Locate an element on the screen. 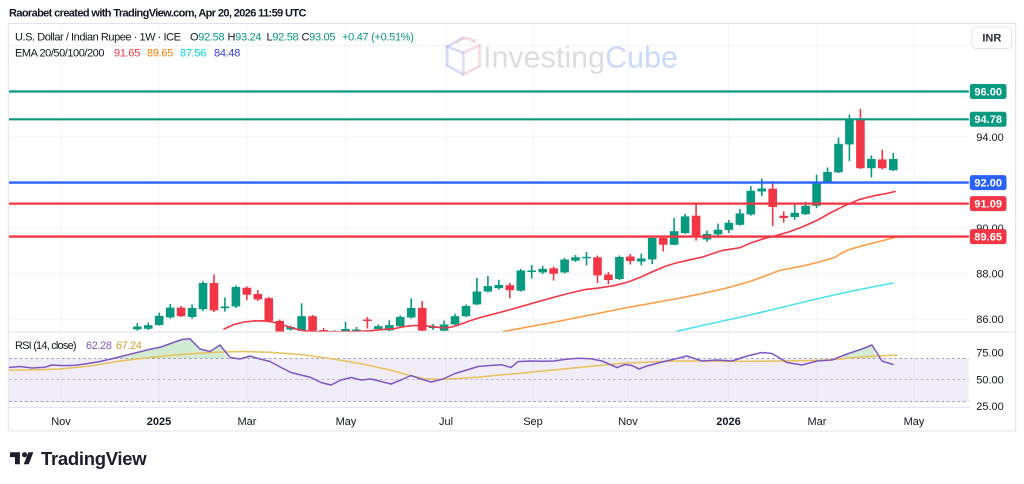 This screenshot has width=1024, height=484. svg-text: 2025 is located at coordinates (159, 422).